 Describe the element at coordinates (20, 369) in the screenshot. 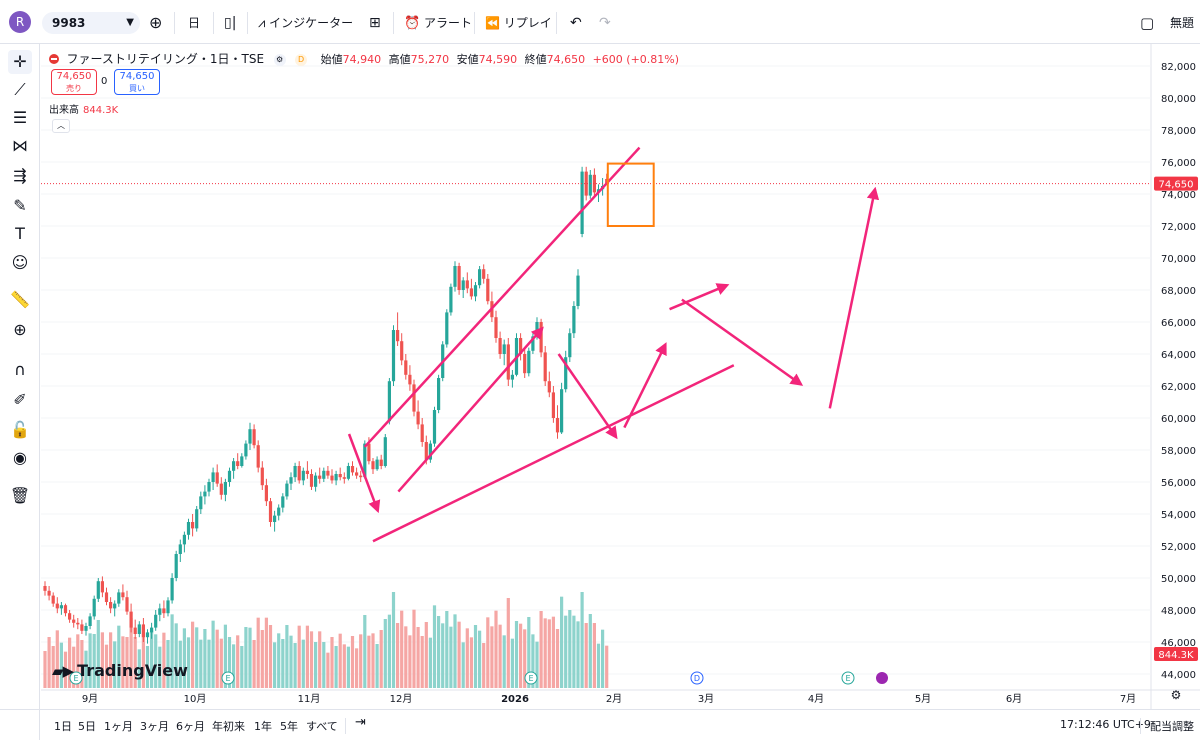

I see `magnet-icon: ∩` at that location.